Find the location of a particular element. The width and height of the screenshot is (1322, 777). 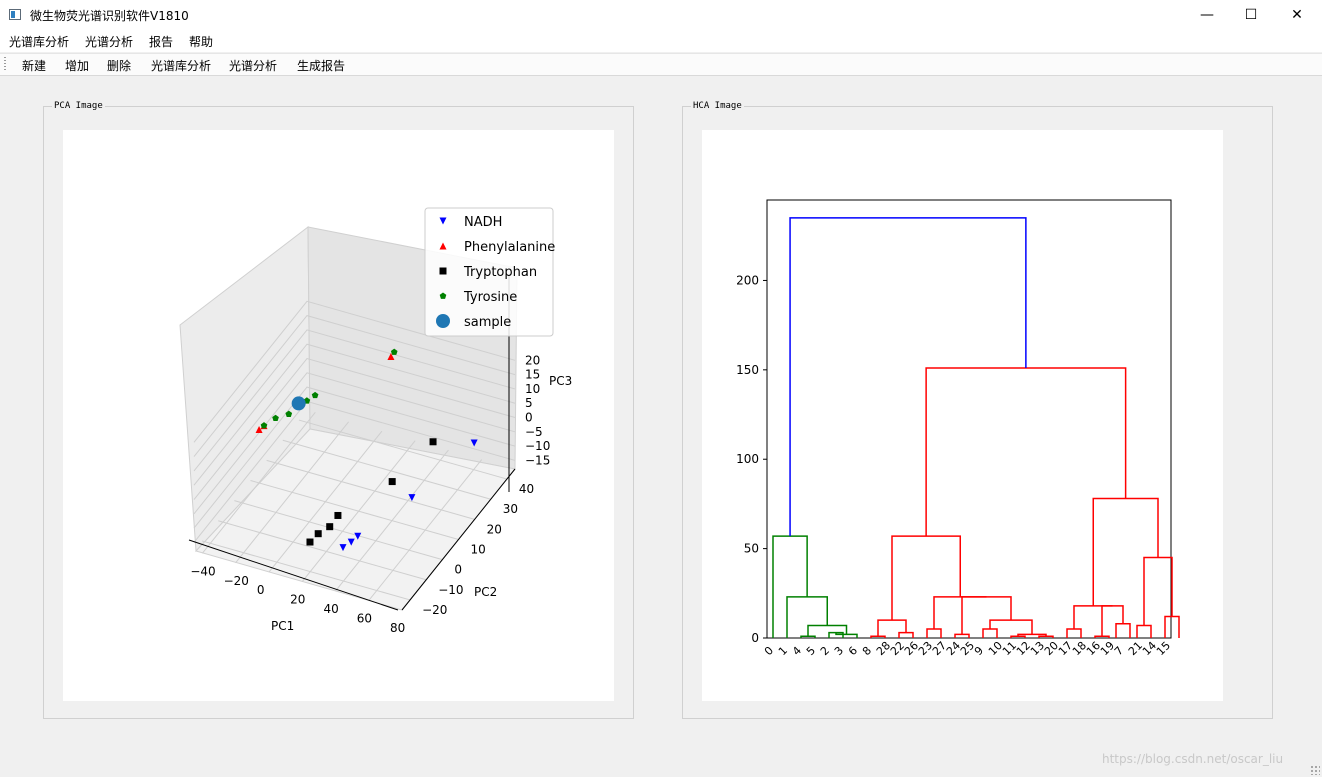

pca-legend-label: sample is located at coordinates (487, 322).